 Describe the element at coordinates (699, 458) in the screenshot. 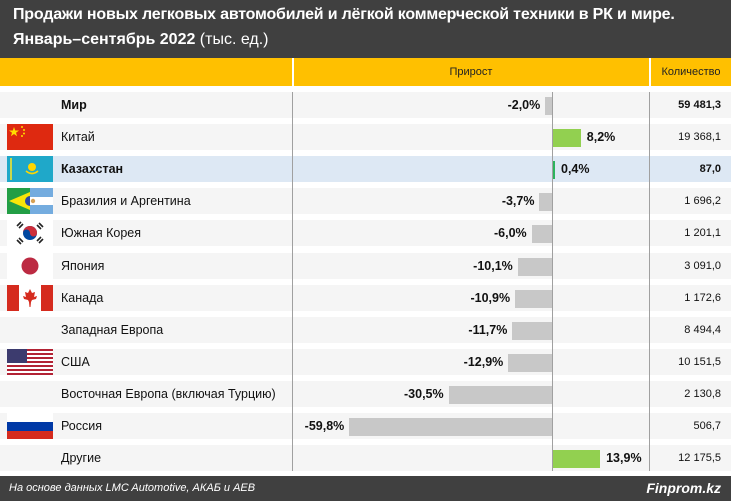

I see `quantity-value: 12 175,5` at that location.